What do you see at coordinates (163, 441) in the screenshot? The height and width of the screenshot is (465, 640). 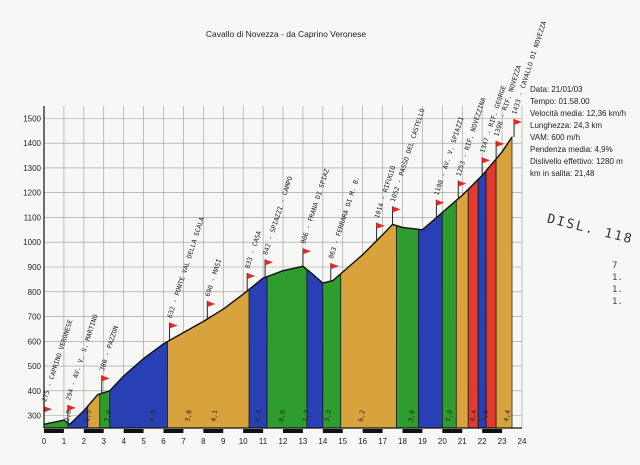 I see `x-tick-label: 6` at bounding box center [163, 441].